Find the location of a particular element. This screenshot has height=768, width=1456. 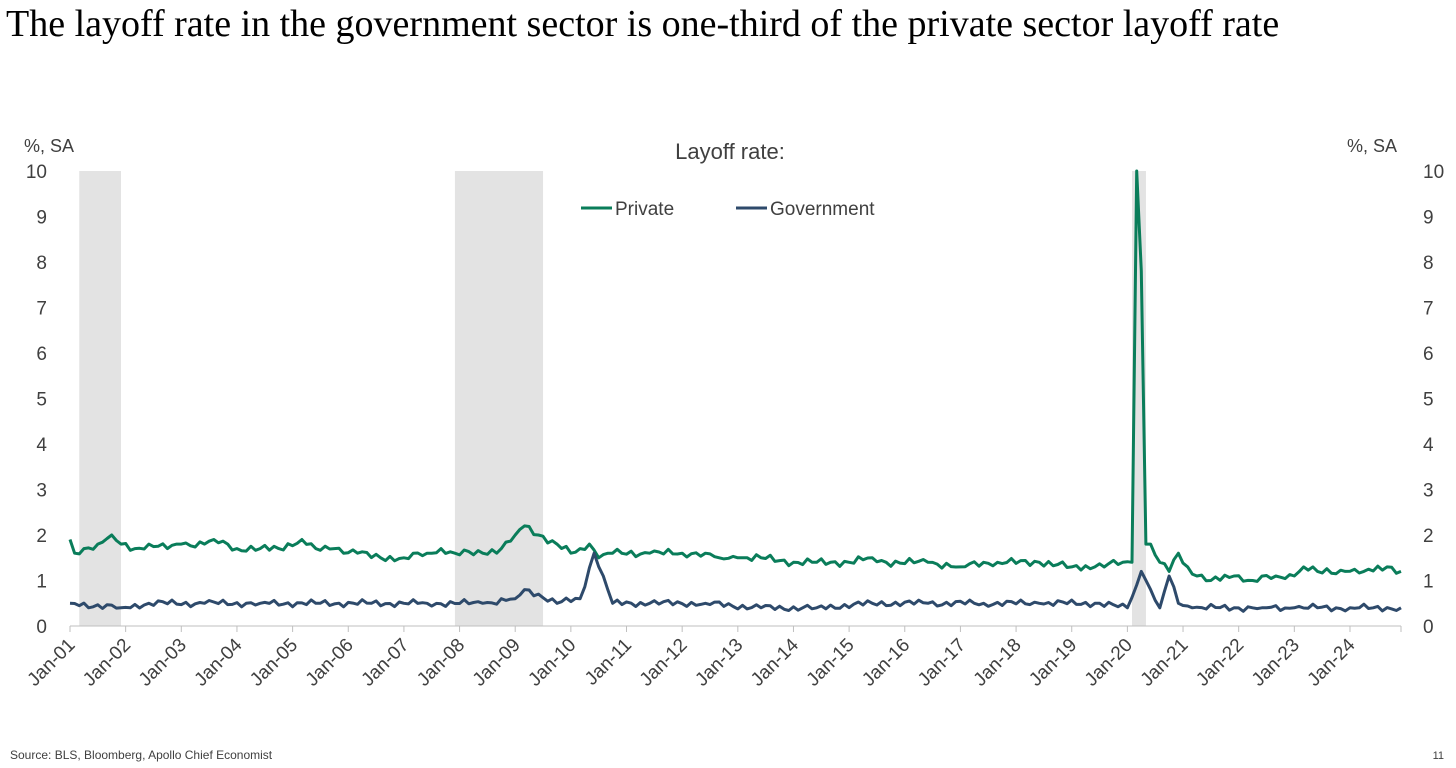

y-tick-right-5: 5 is located at coordinates (1428, 400).